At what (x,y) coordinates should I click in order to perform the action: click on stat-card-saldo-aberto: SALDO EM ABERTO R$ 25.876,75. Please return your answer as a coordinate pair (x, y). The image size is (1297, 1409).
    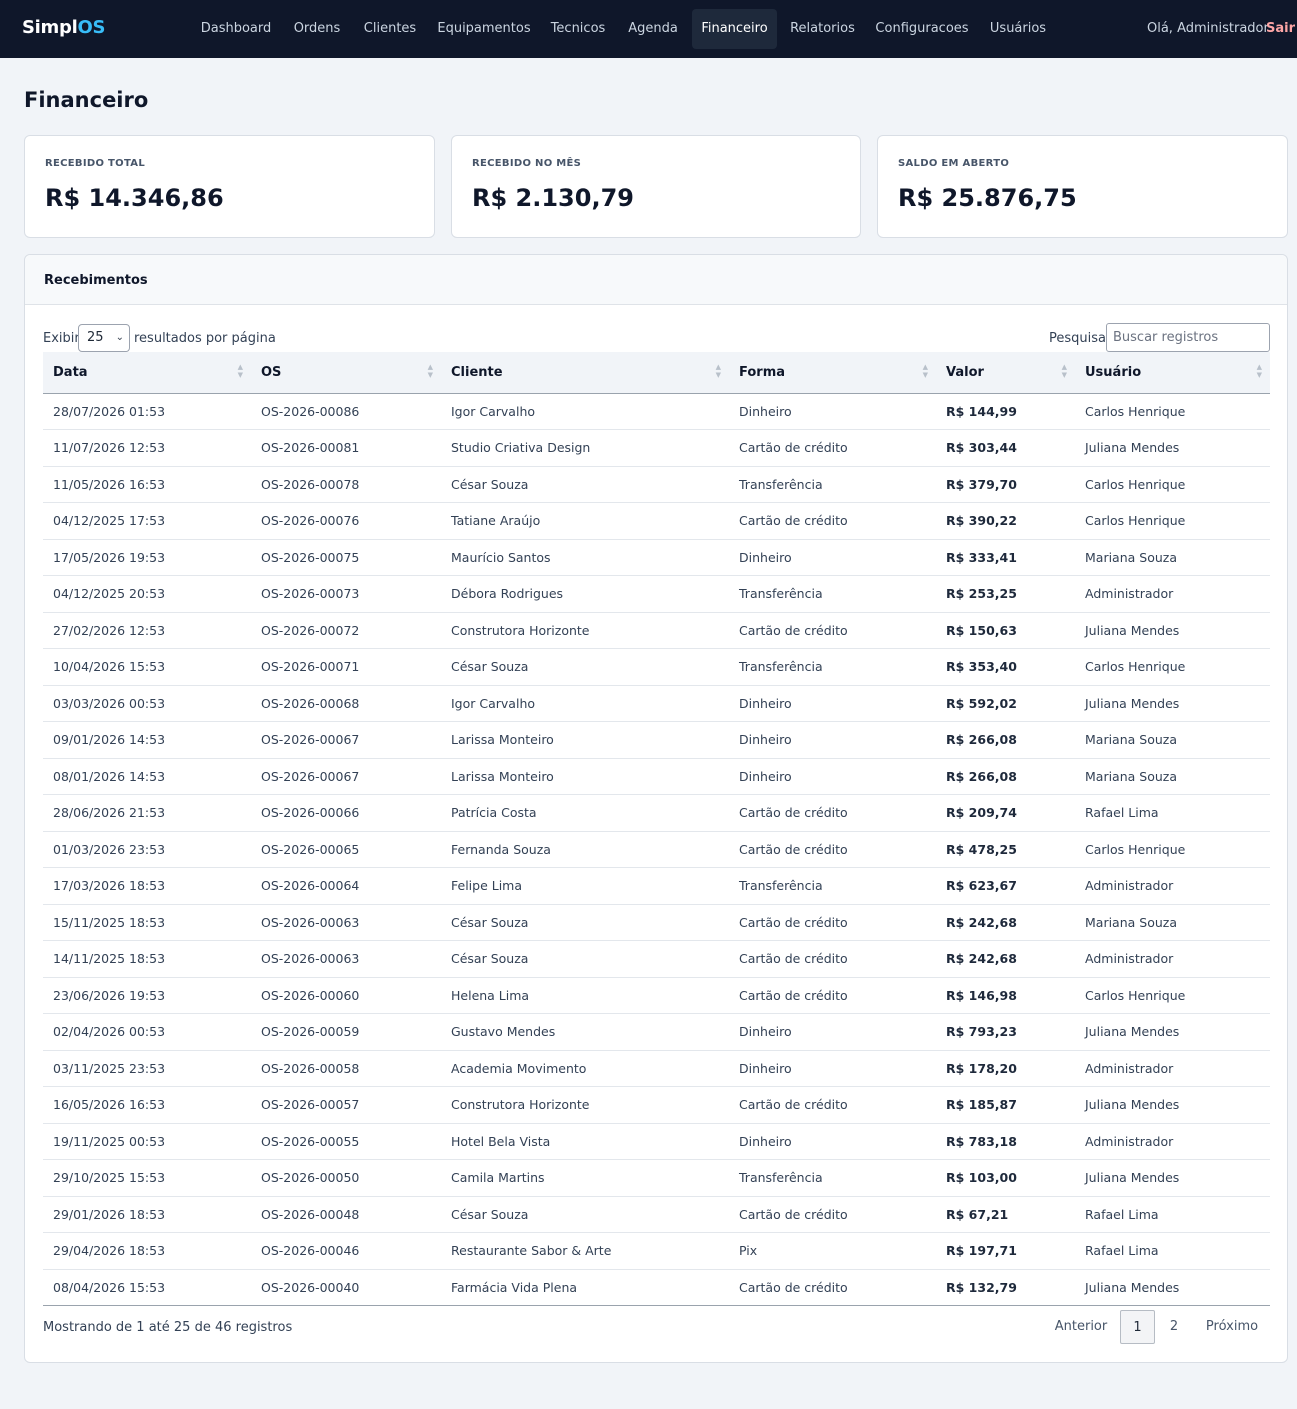
    Looking at the image, I should click on (1082, 186).